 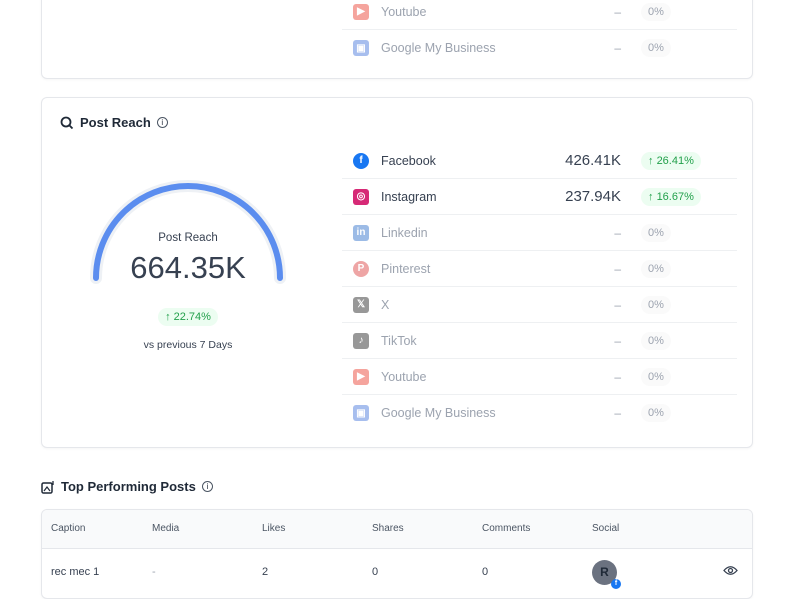 I want to click on avatar-initial: R, so click(x=604, y=572).